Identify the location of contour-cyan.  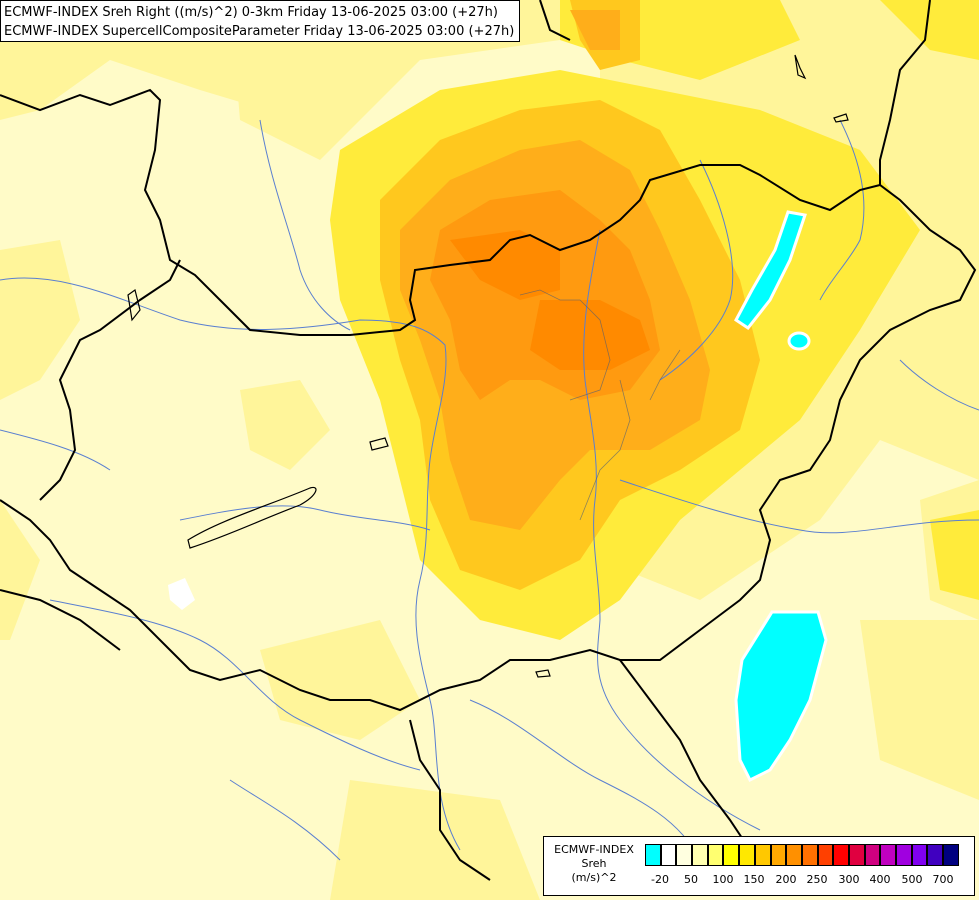
(781, 496).